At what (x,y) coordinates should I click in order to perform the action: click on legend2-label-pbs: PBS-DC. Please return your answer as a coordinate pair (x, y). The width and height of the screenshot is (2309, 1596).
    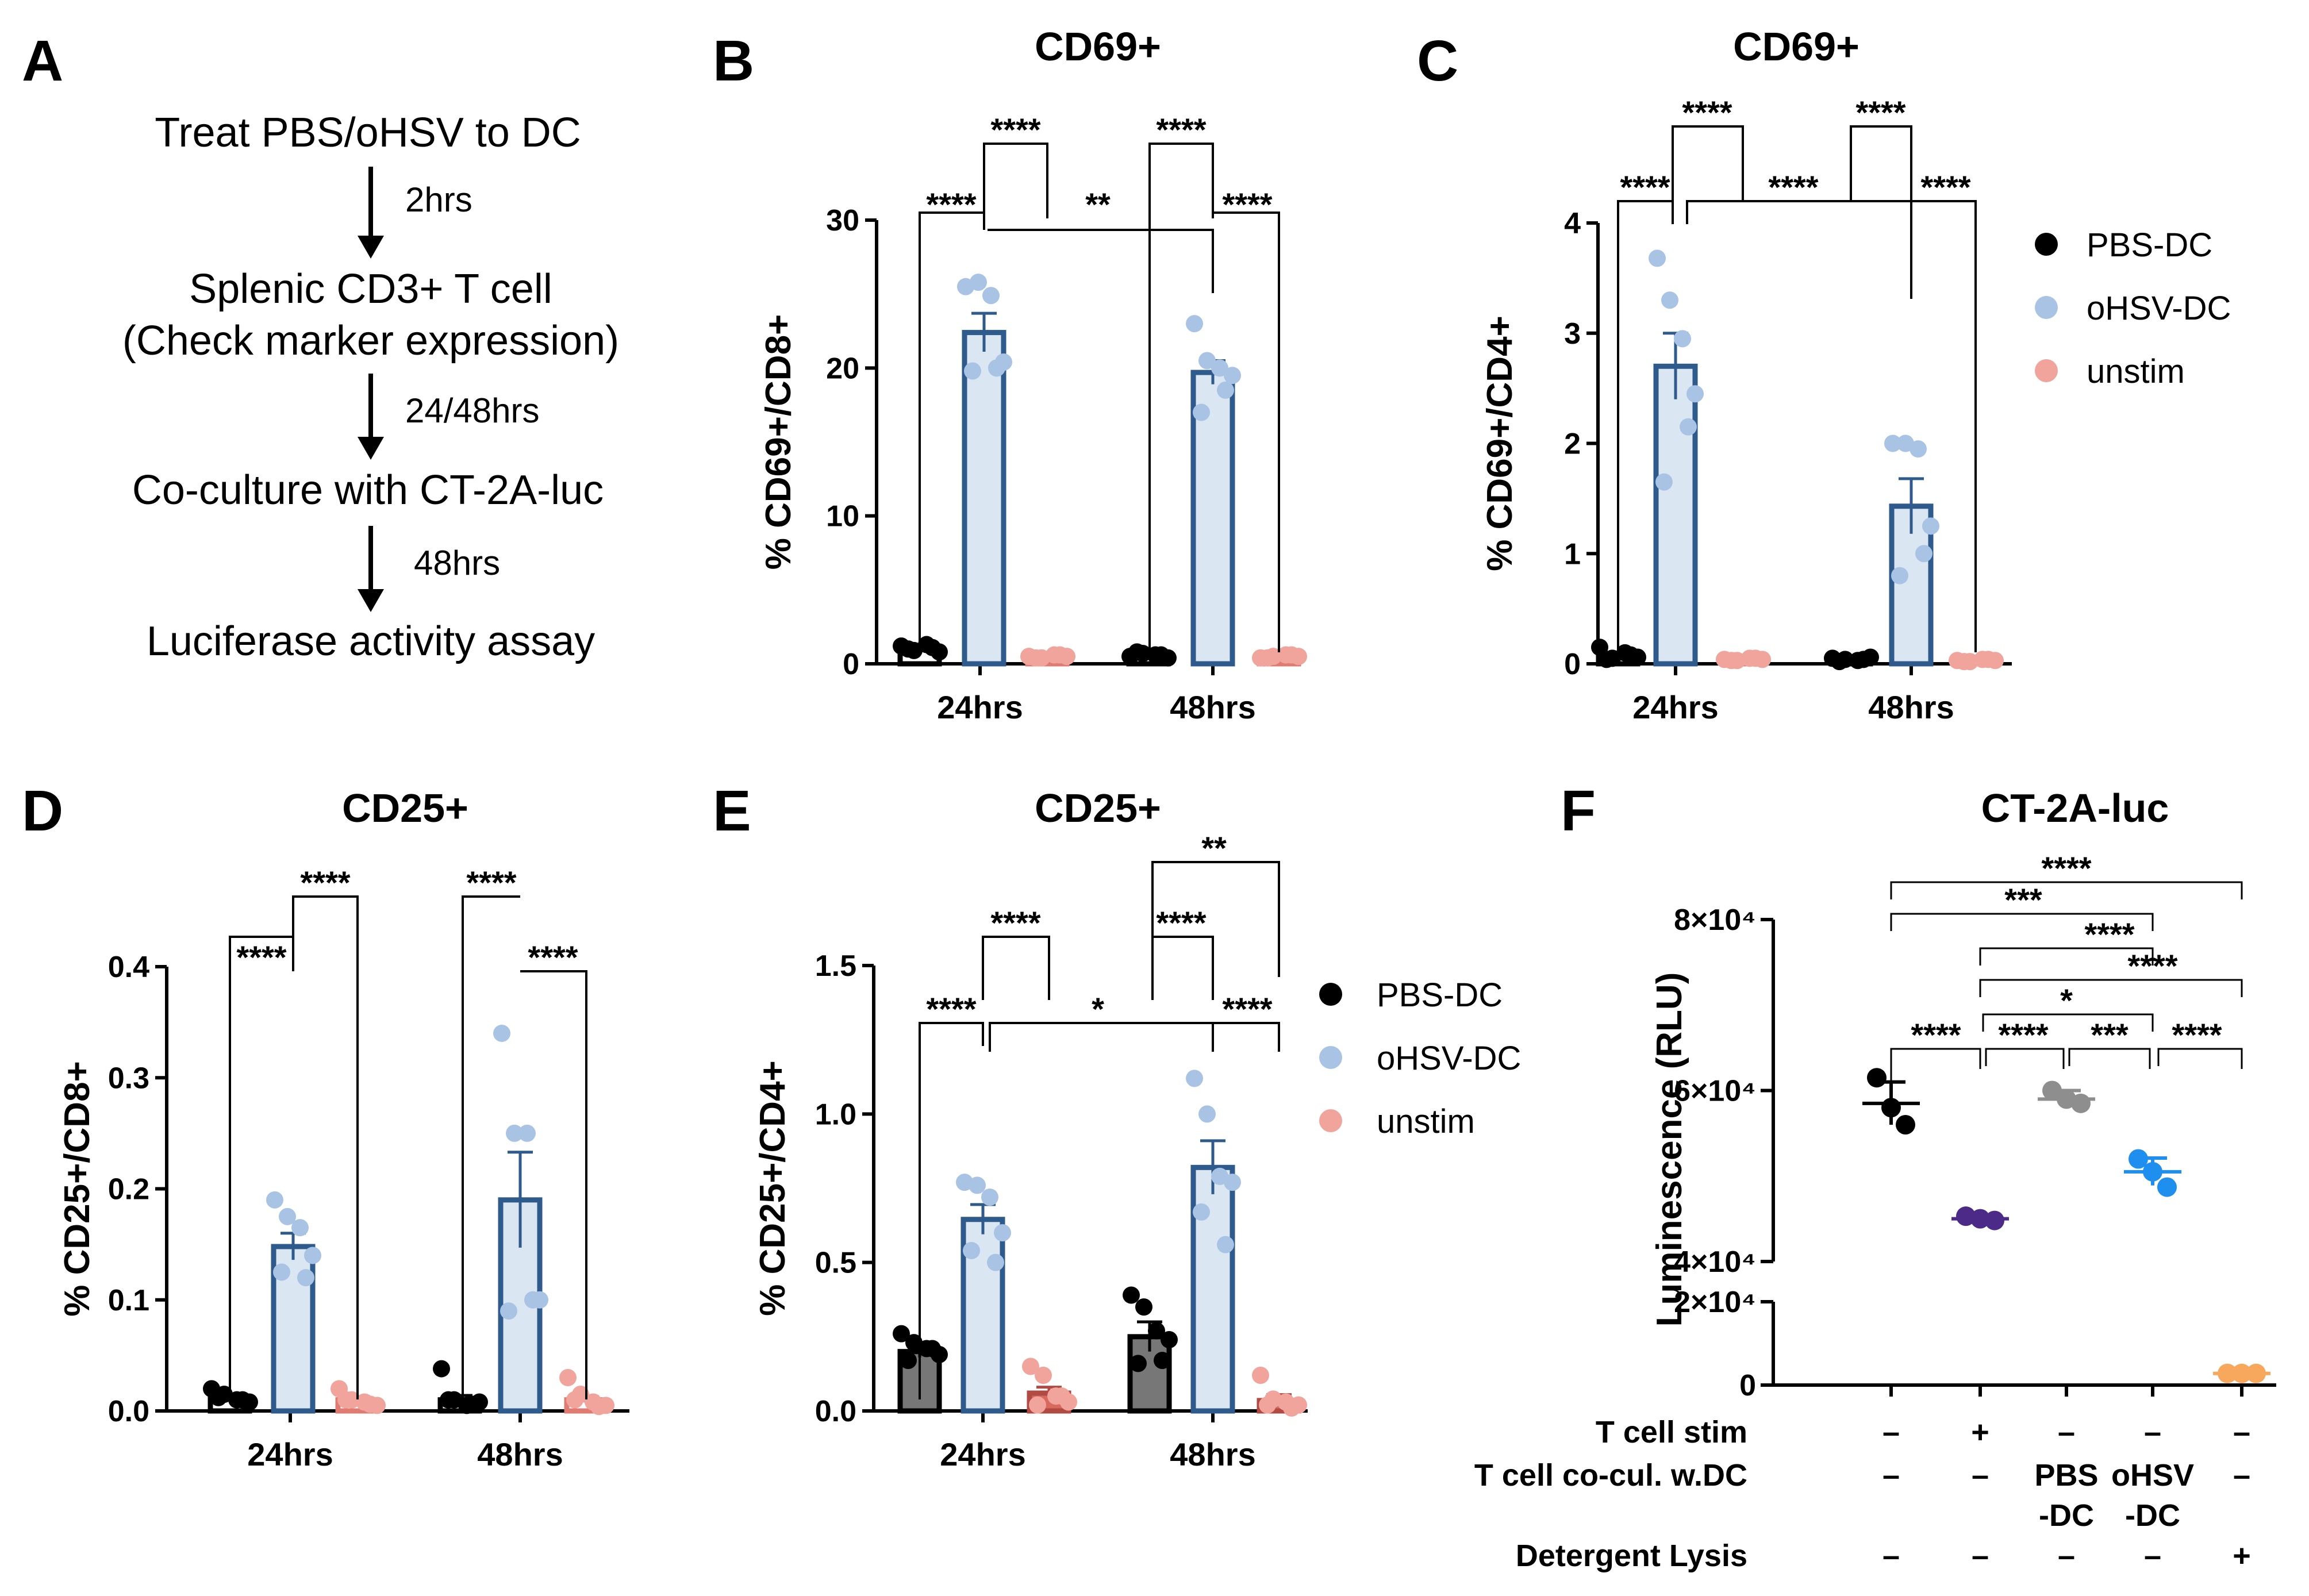
    Looking at the image, I should click on (1440, 995).